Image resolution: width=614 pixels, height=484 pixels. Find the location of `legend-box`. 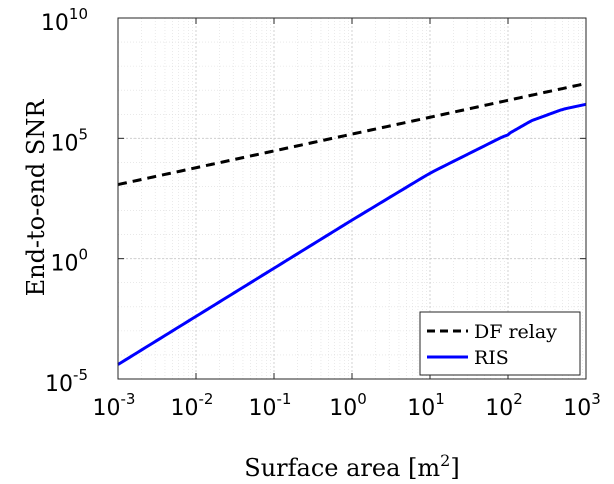

legend-box is located at coordinates (500, 343).